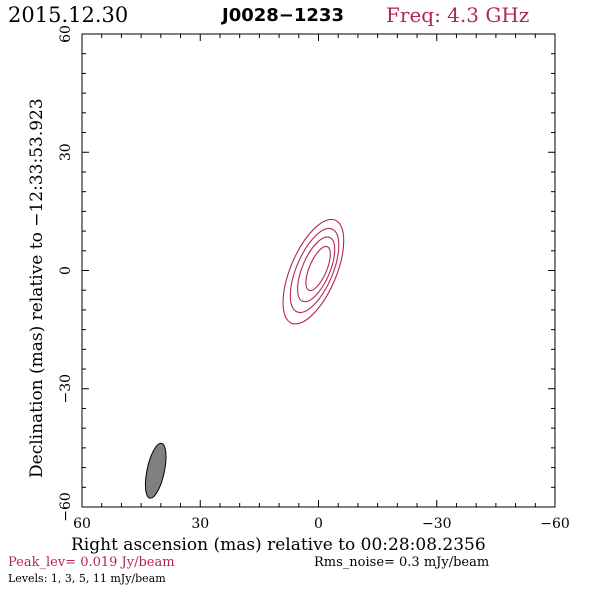  Describe the element at coordinates (66, 507) in the screenshot. I see `y-tick-label: −60` at that location.